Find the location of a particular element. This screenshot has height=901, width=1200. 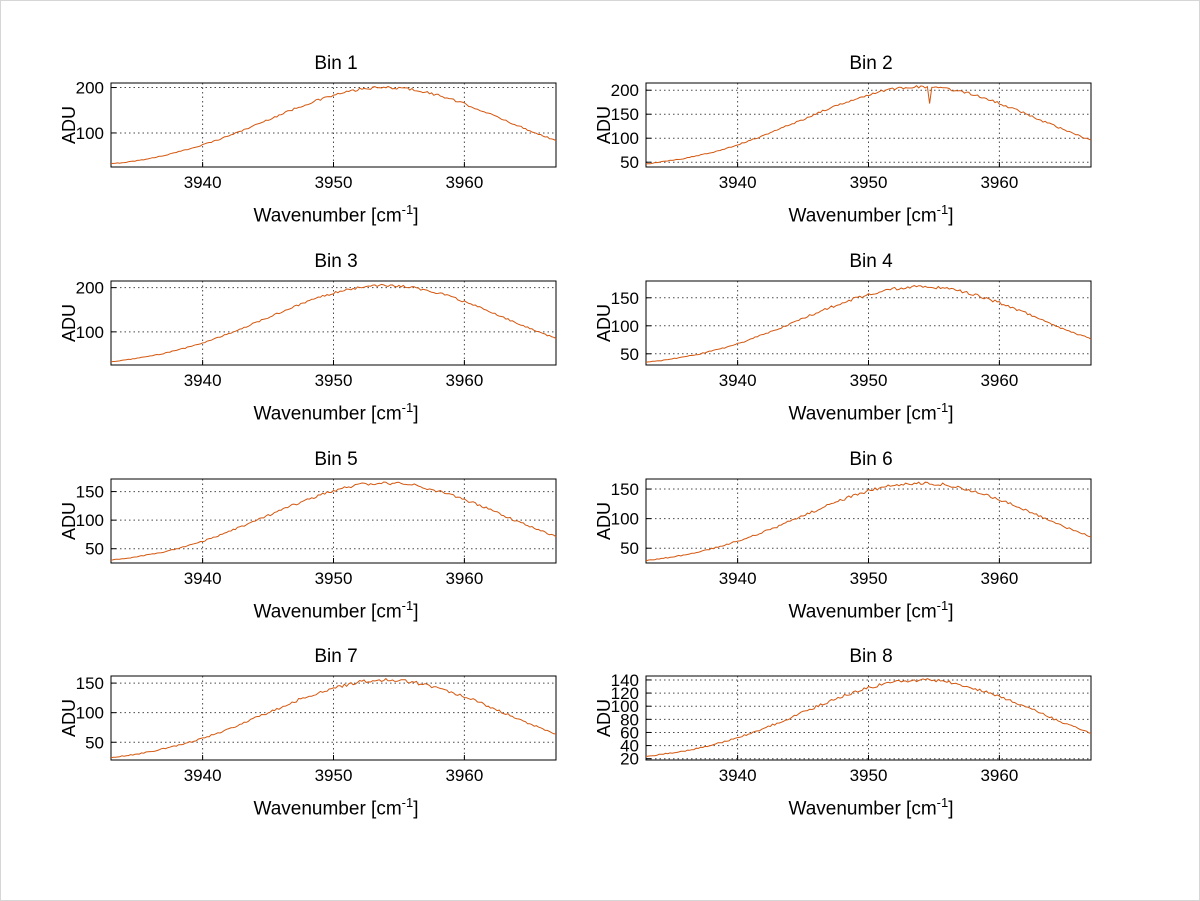

plot-area-bin-3: 3940 3950 3960 100 200 ADU is located at coordinates (308, 334).